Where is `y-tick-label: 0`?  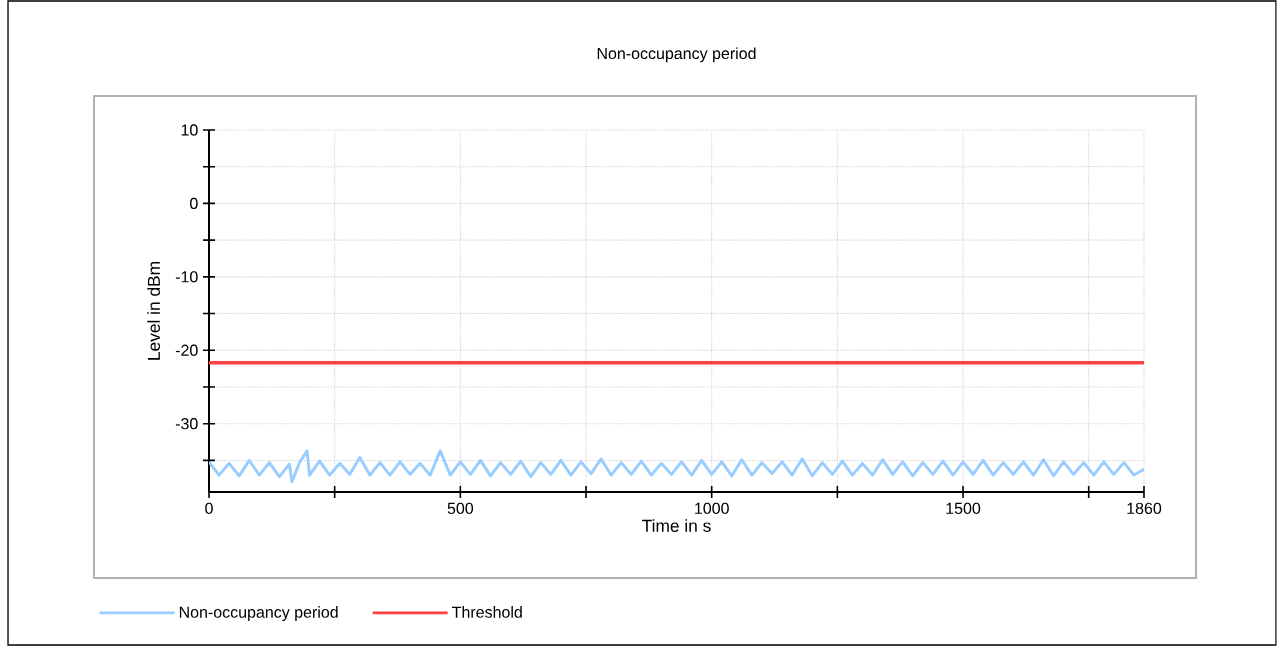 y-tick-label: 0 is located at coordinates (194, 203).